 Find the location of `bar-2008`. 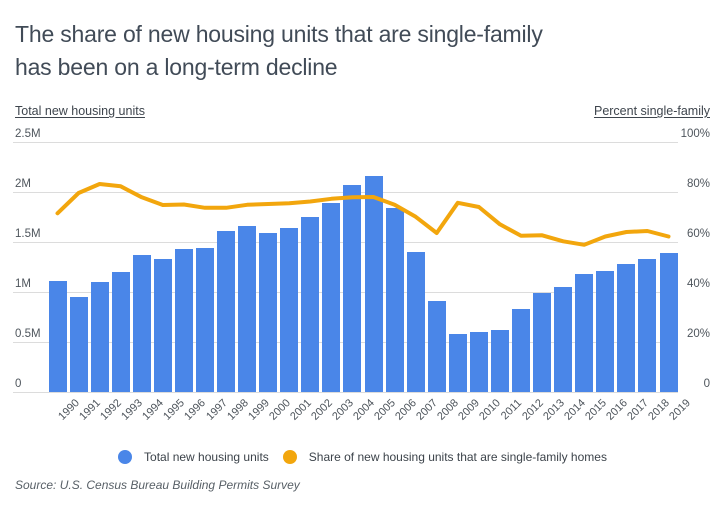

bar-2008 is located at coordinates (436, 346).